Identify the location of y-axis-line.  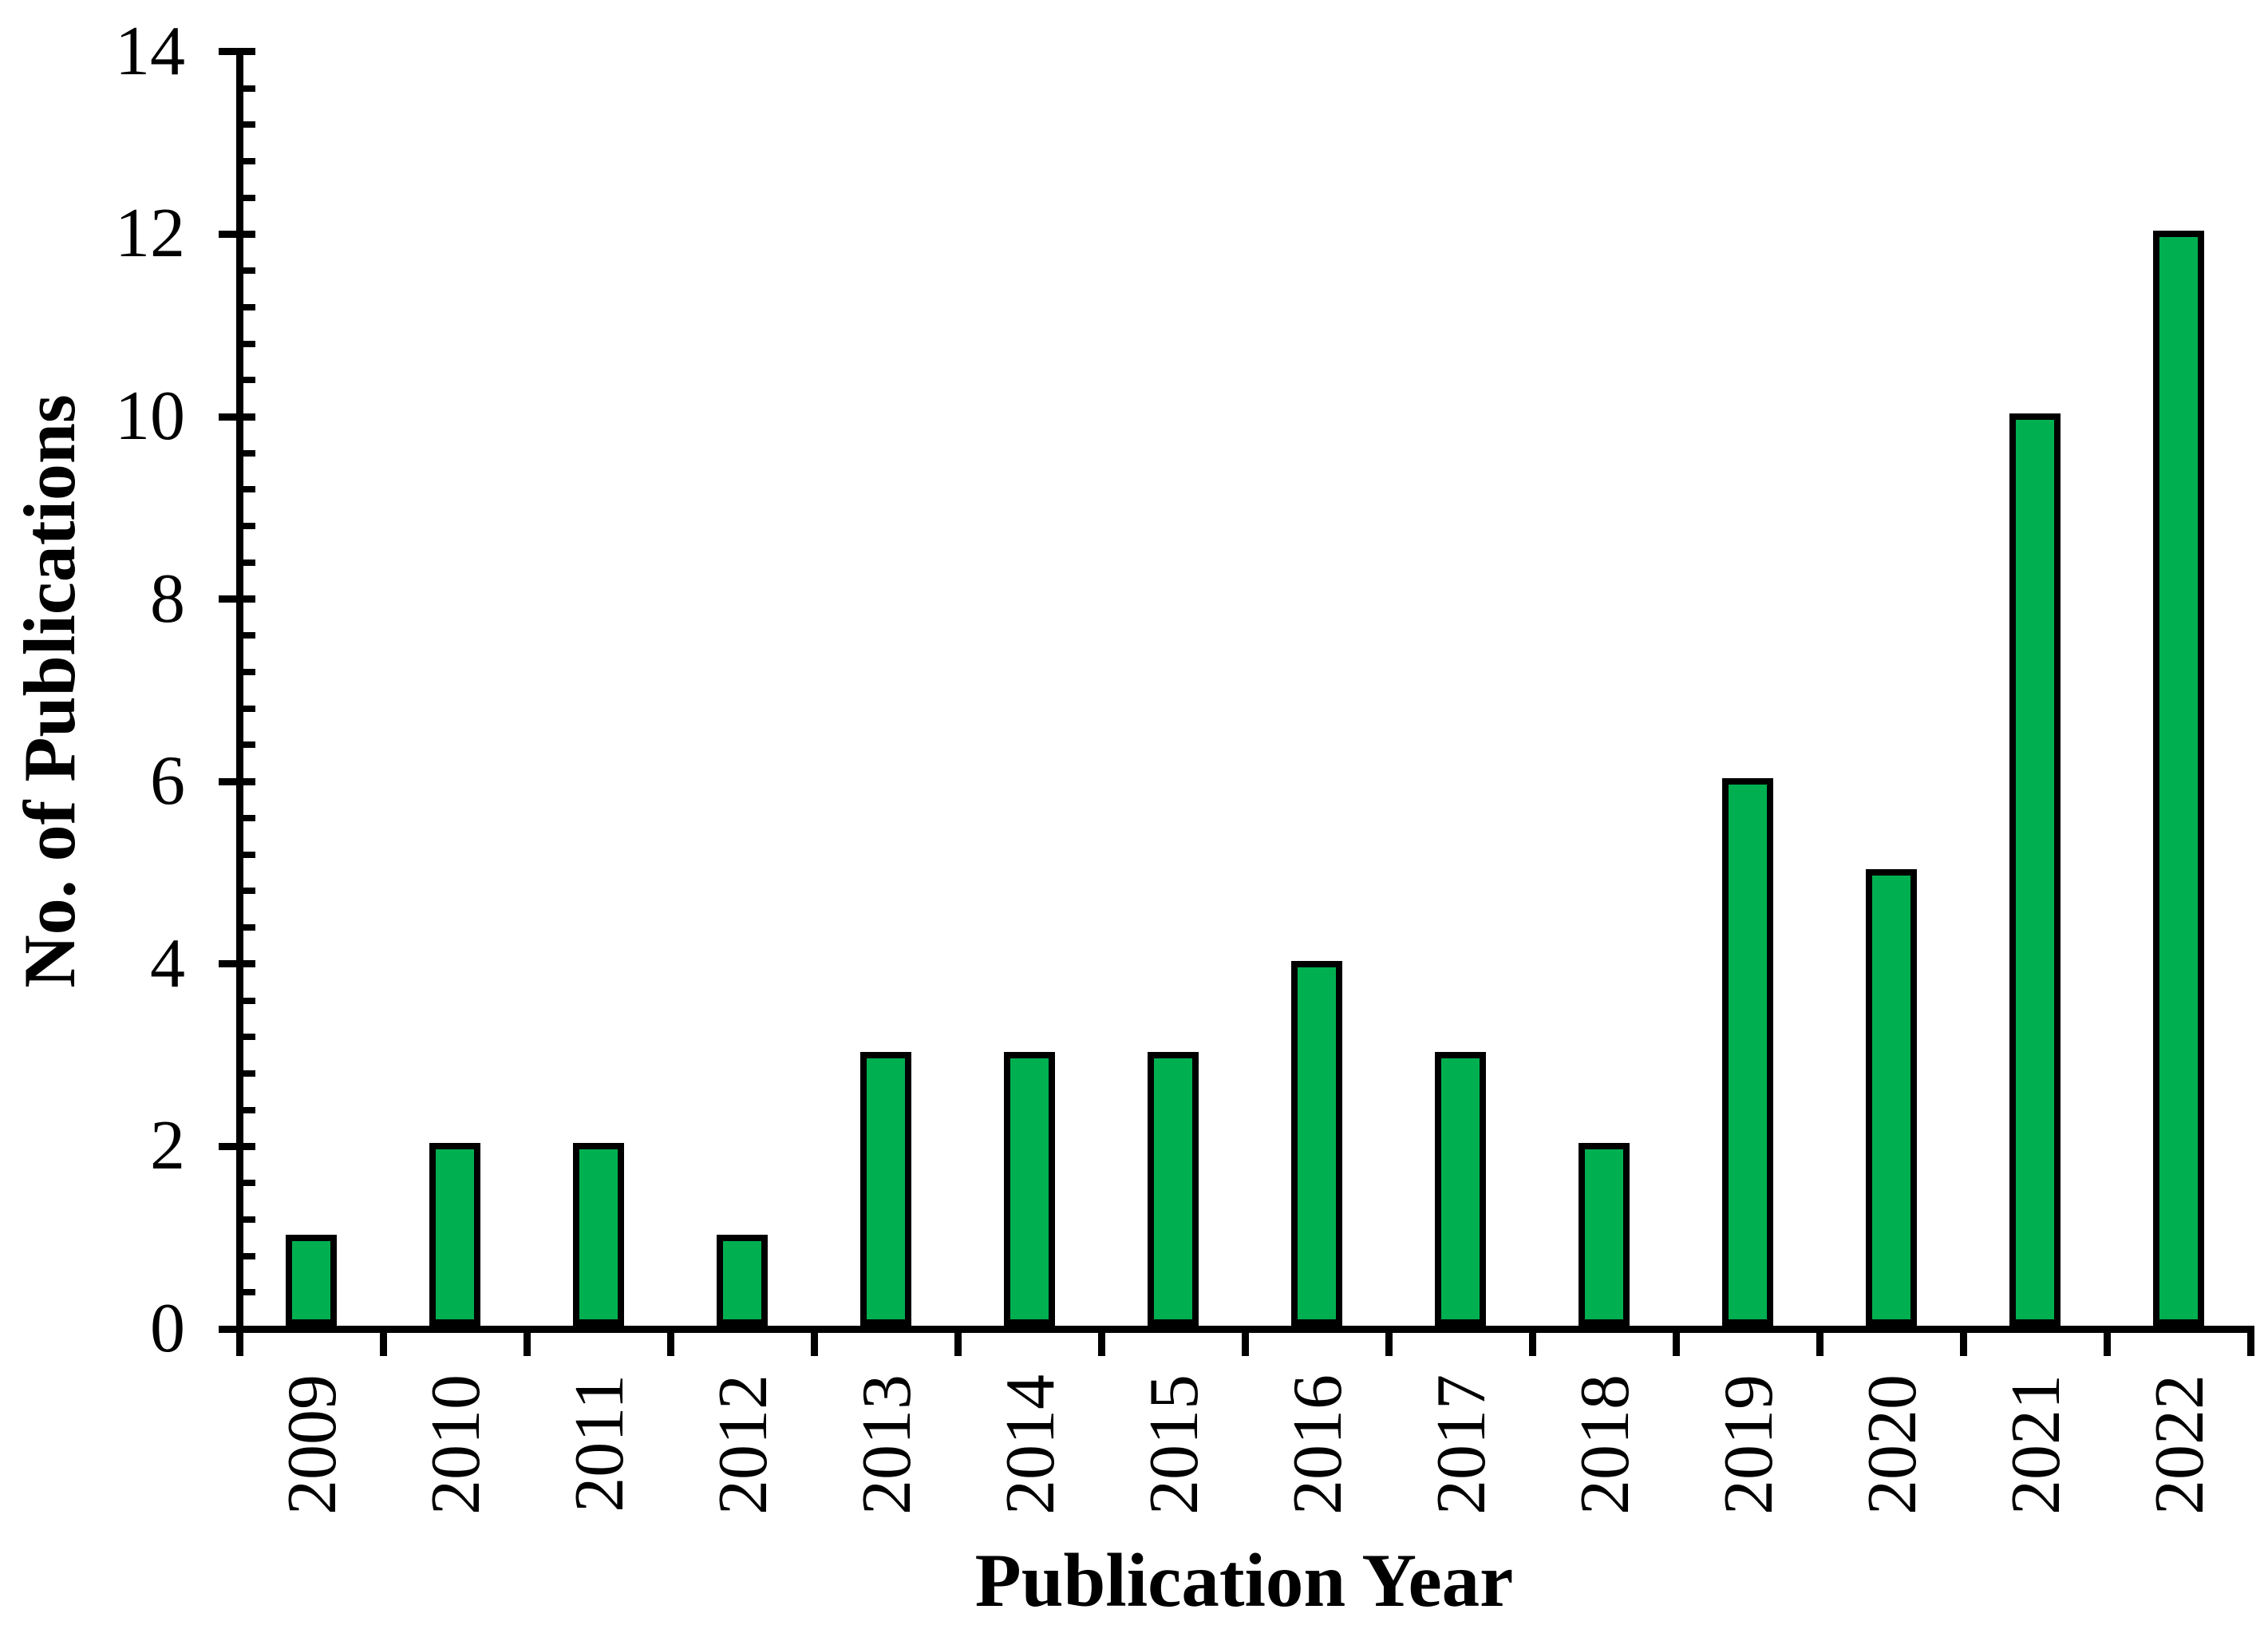
(239, 690).